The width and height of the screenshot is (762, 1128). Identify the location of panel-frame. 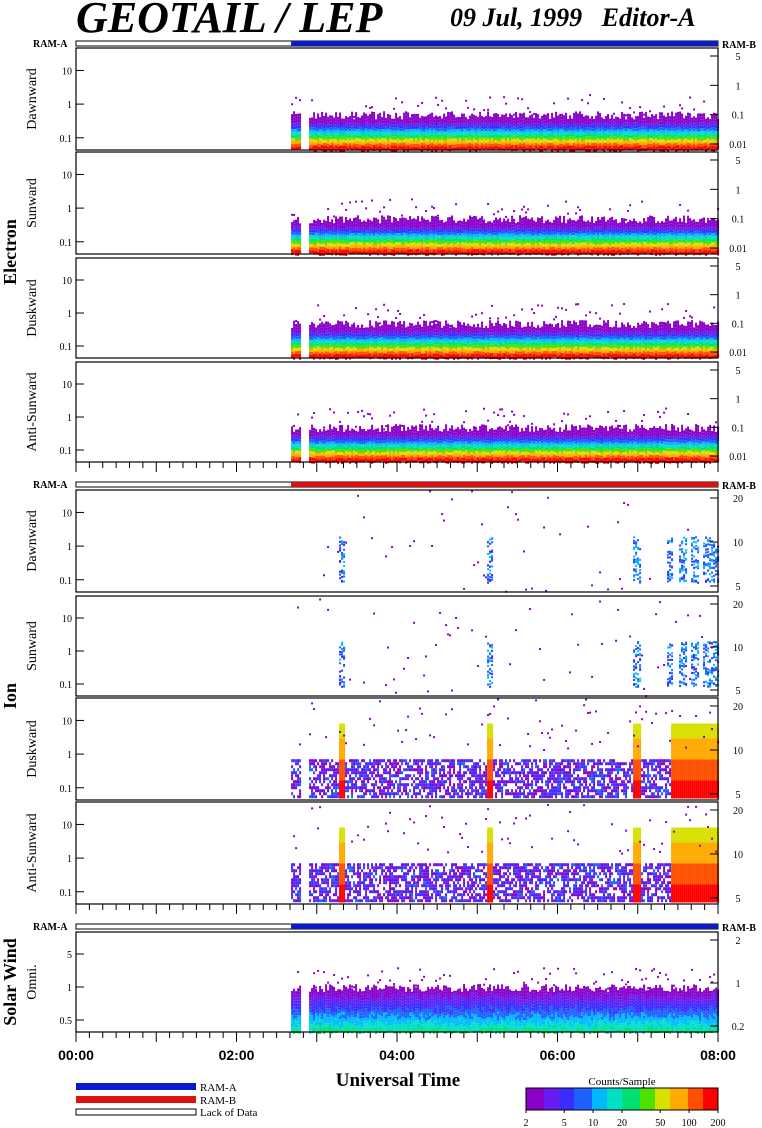
(397, 99).